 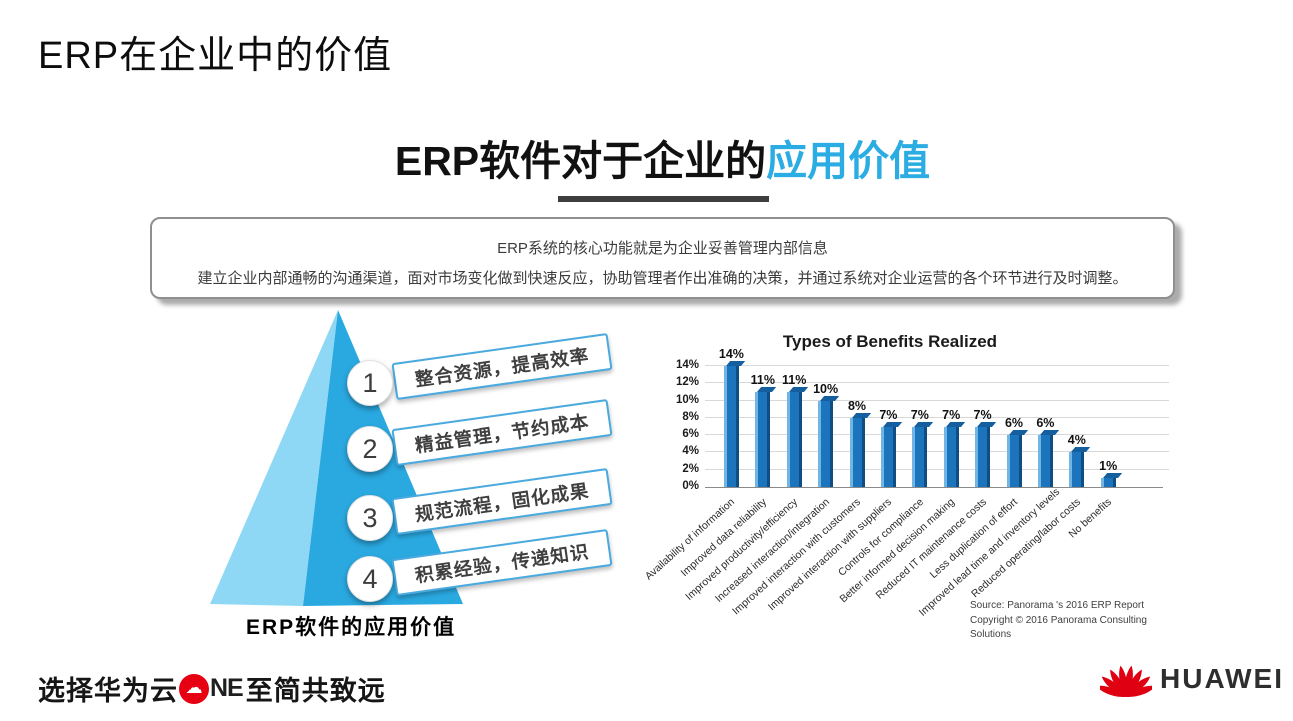 I want to click on y-tick-2%: 2%, so click(x=690, y=468).